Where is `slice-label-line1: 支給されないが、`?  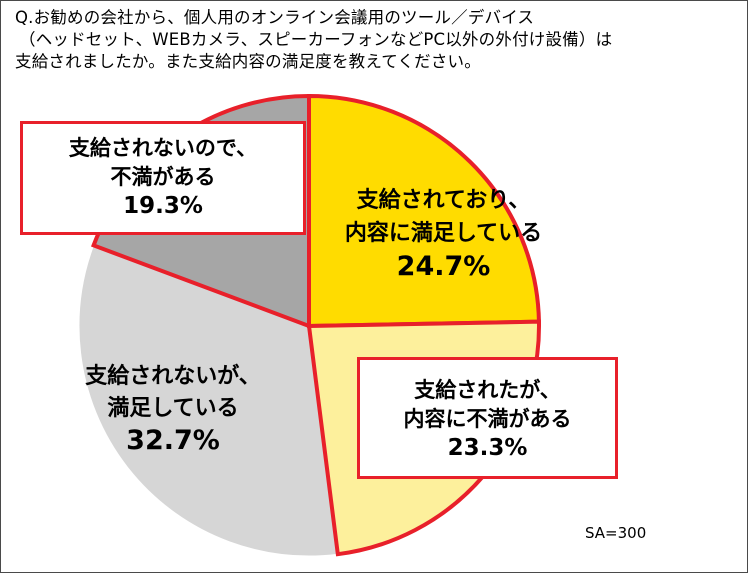 slice-label-line1: 支給されないが、 is located at coordinates (173, 376).